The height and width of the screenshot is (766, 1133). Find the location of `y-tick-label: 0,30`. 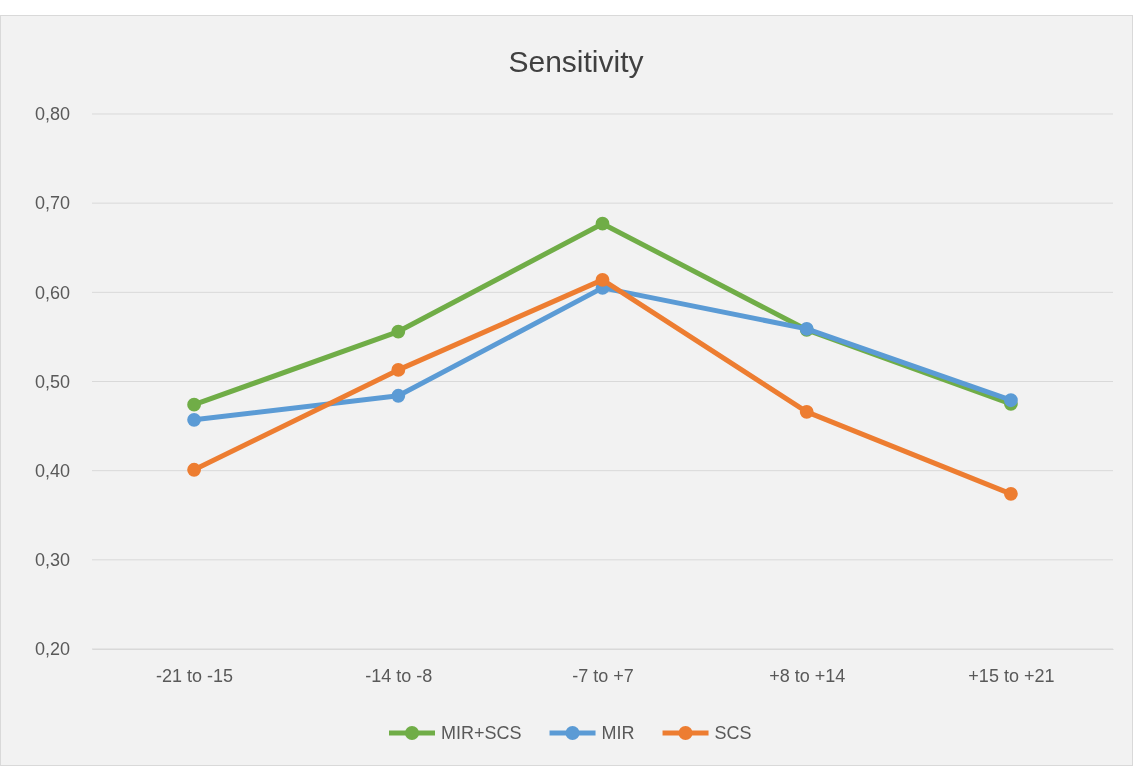

y-tick-label: 0,30 is located at coordinates (52, 560).